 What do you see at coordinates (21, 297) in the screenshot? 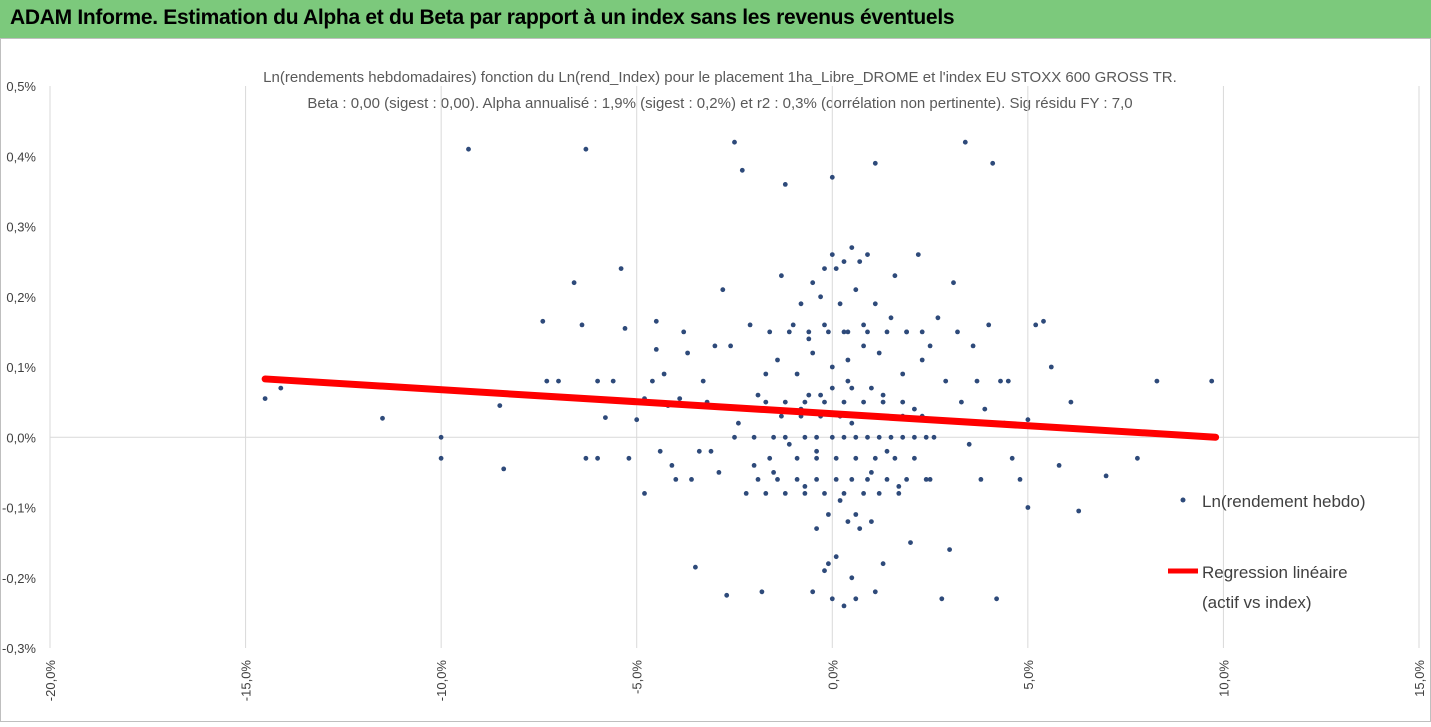
I see `y-tick-label: 0,2%` at bounding box center [21, 297].